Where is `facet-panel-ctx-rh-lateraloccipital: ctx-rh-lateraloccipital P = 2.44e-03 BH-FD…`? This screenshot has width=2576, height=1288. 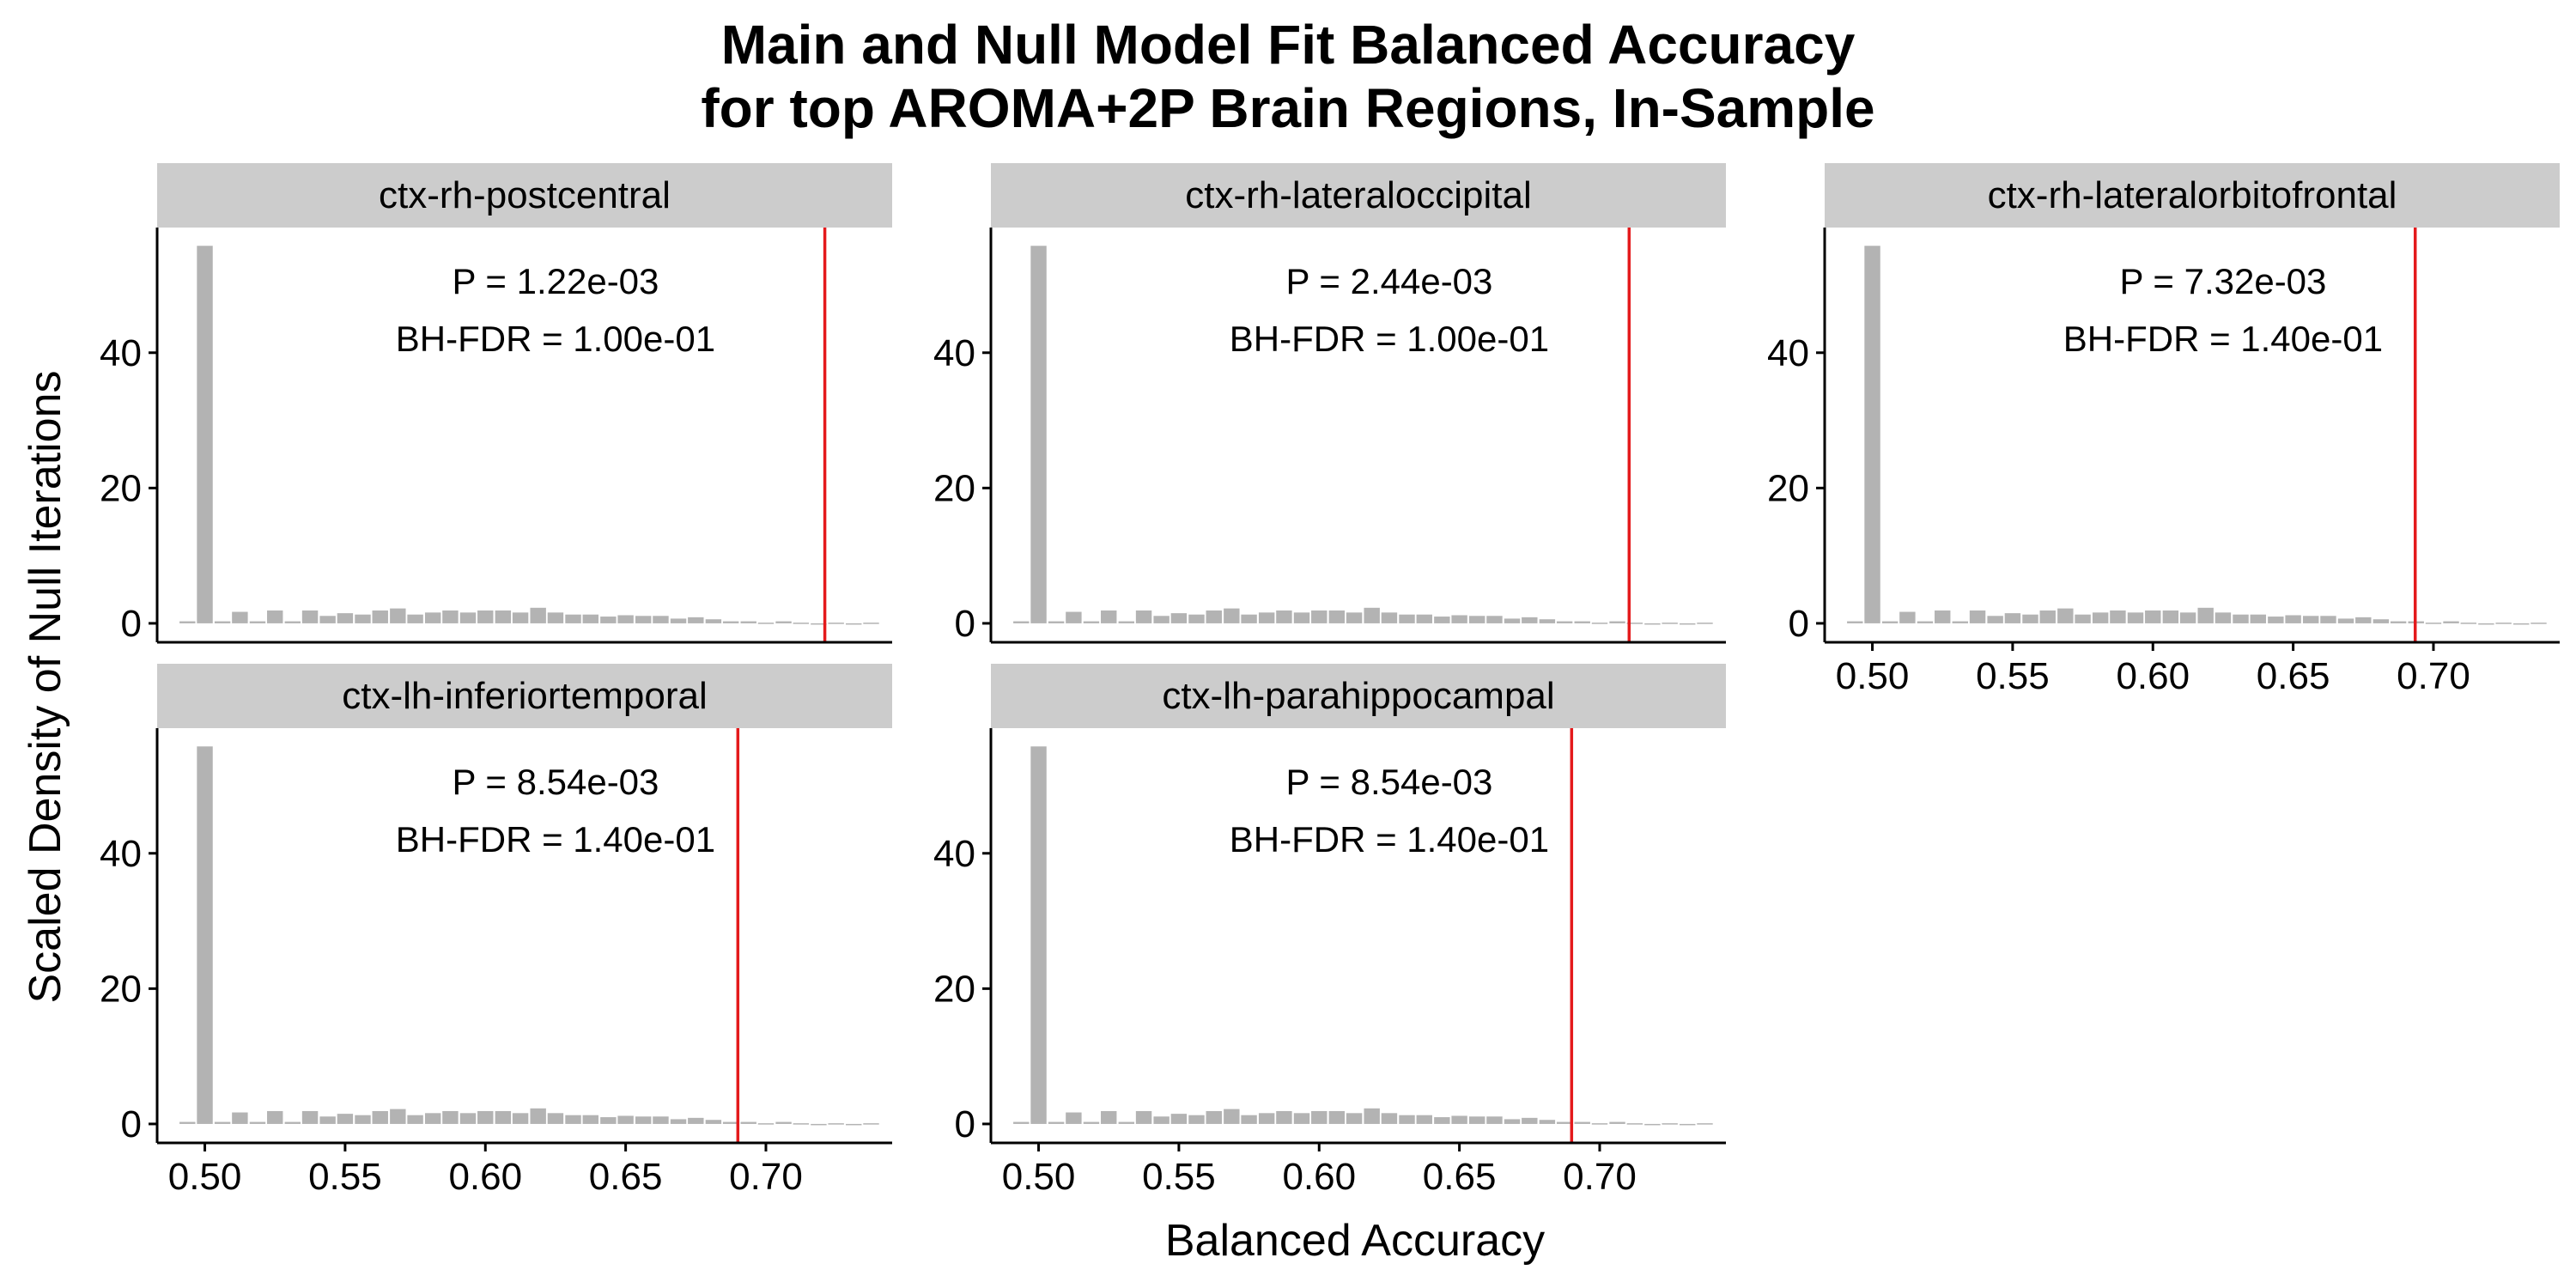
facet-panel-ctx-rh-lateraloccipital: ctx-rh-lateraloccipital P = 2.44e-03 BH-FD… is located at coordinates (1330, 404).